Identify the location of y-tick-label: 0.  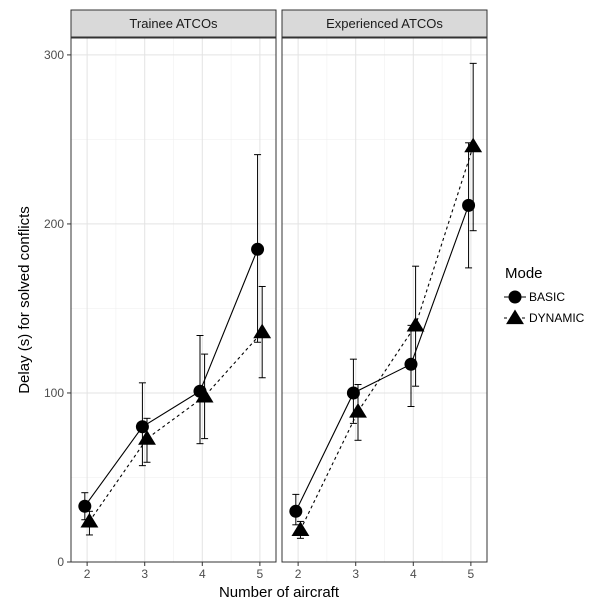
(60, 562).